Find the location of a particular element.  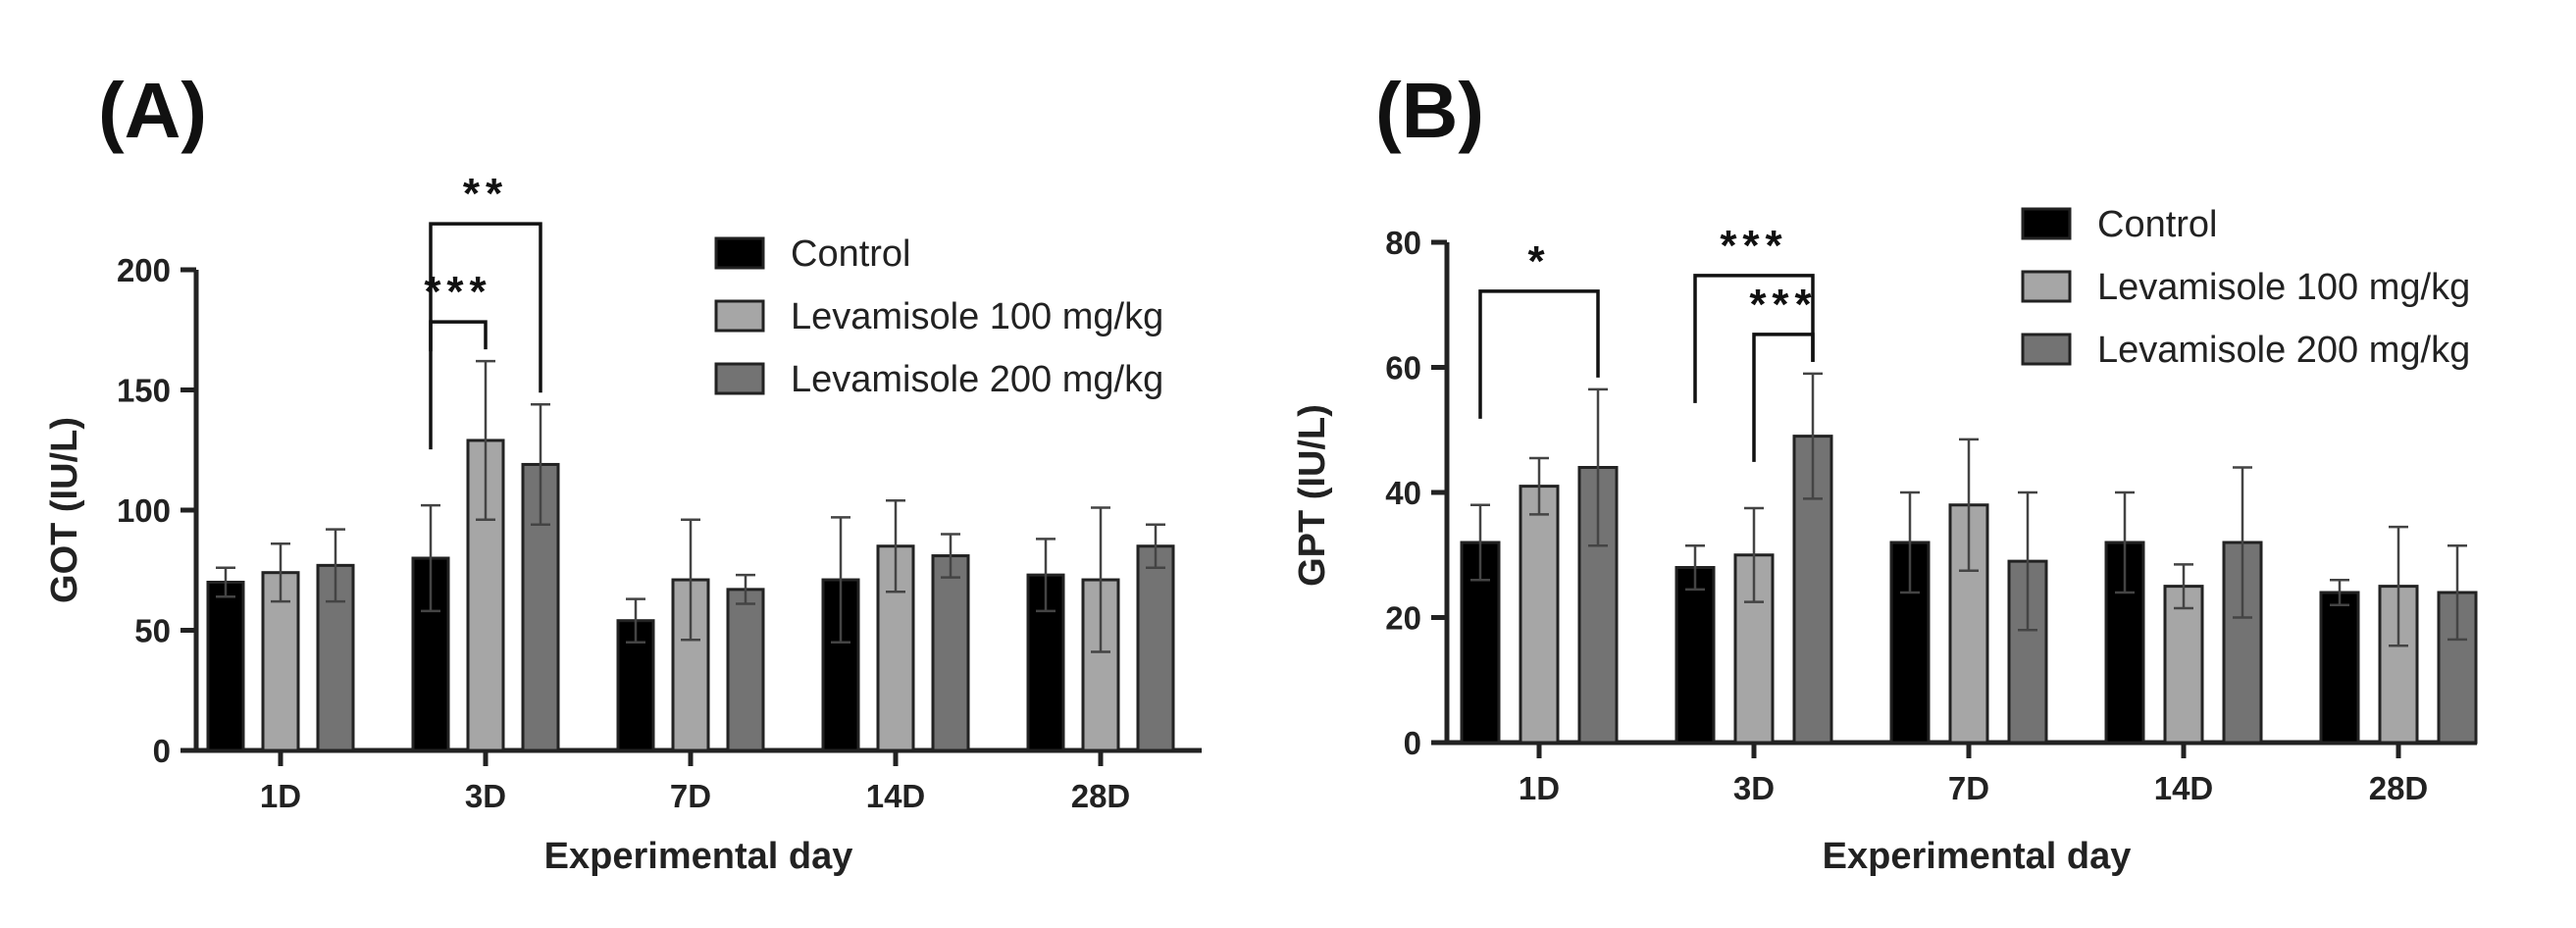

y-tick-label: 40 is located at coordinates (1403, 493).